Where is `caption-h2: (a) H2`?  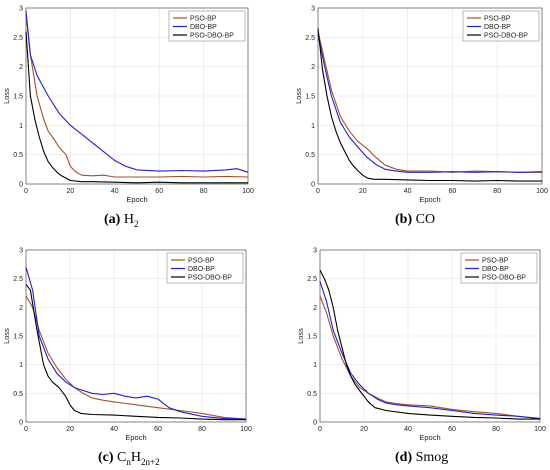 caption-h2: (a) H2 is located at coordinates (121, 220).